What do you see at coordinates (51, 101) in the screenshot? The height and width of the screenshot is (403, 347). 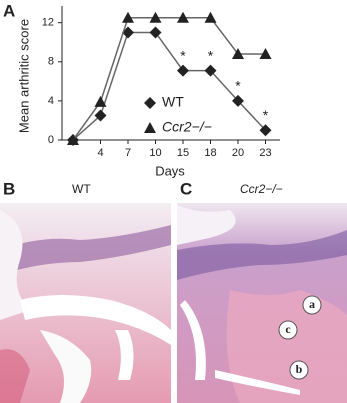 I see `y-tick-label: 4` at bounding box center [51, 101].